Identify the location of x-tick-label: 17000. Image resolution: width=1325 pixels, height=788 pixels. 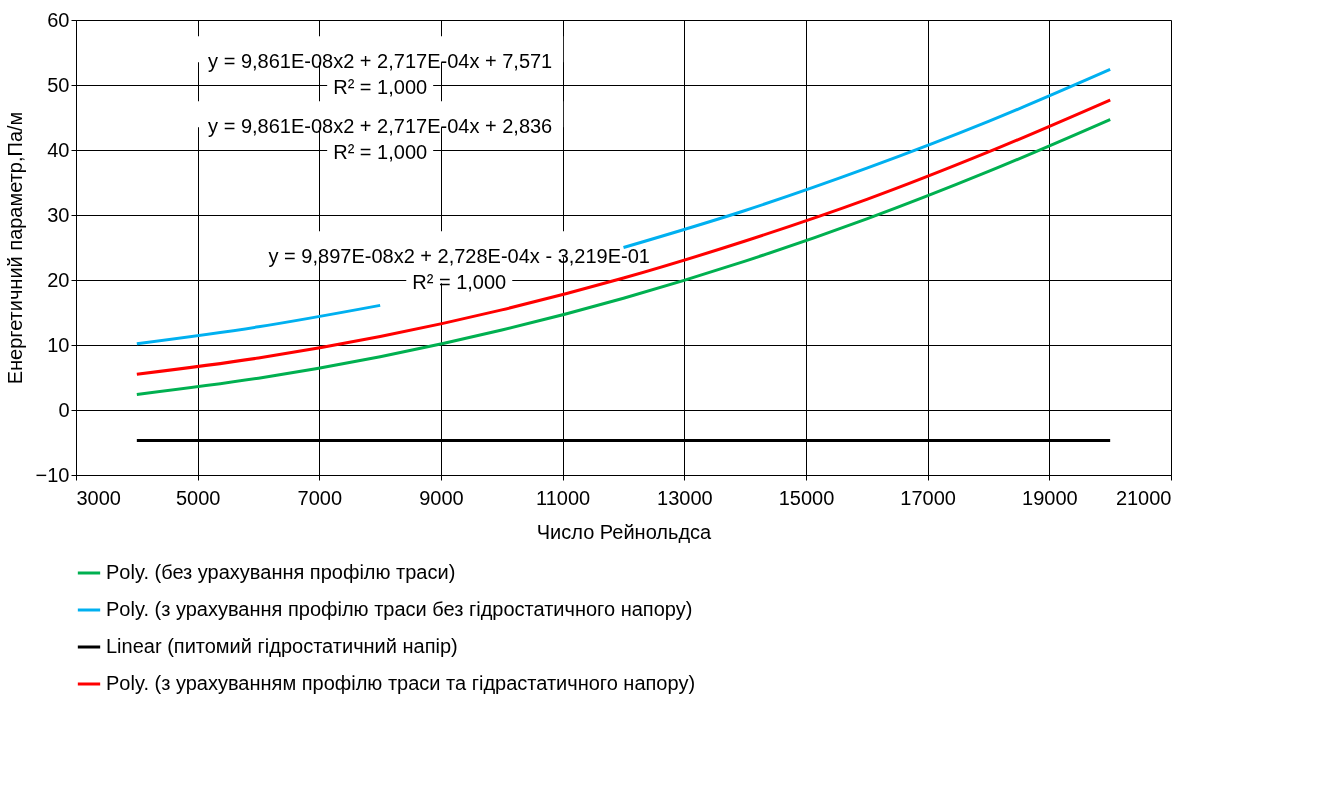
(928, 497).